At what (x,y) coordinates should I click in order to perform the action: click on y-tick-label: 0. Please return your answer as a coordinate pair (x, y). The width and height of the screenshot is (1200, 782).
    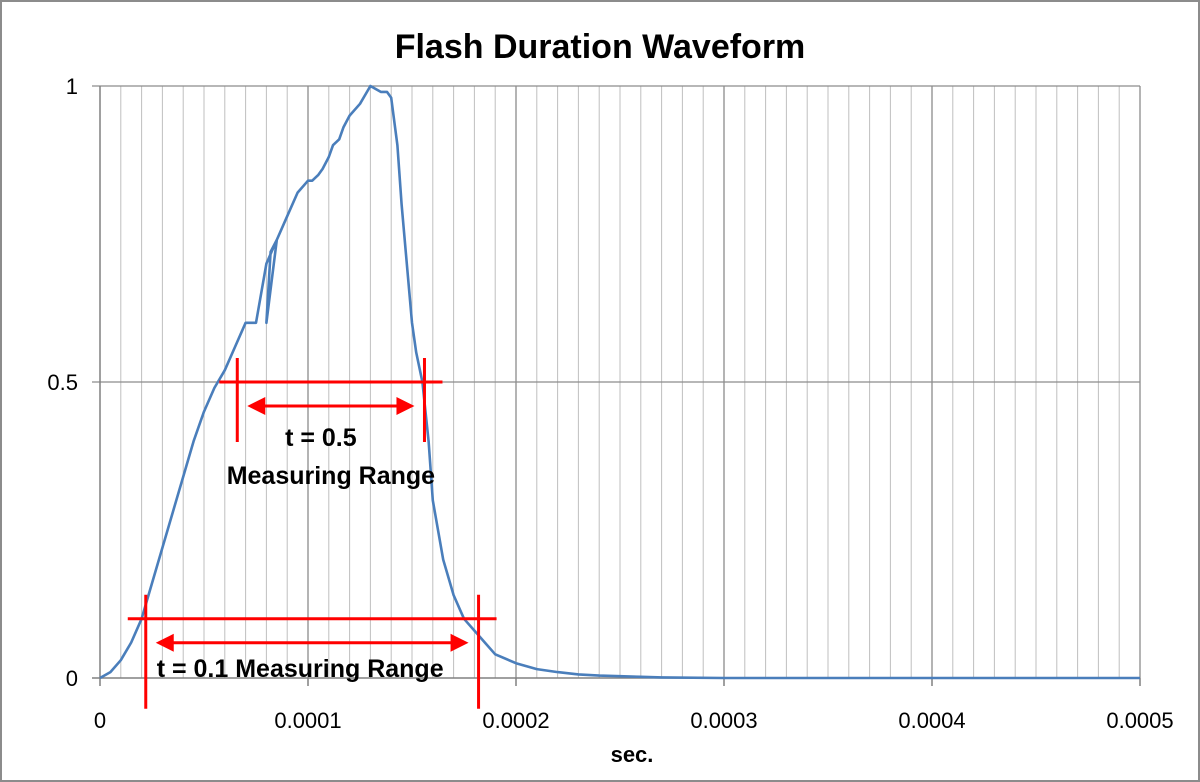
    Looking at the image, I should click on (72, 678).